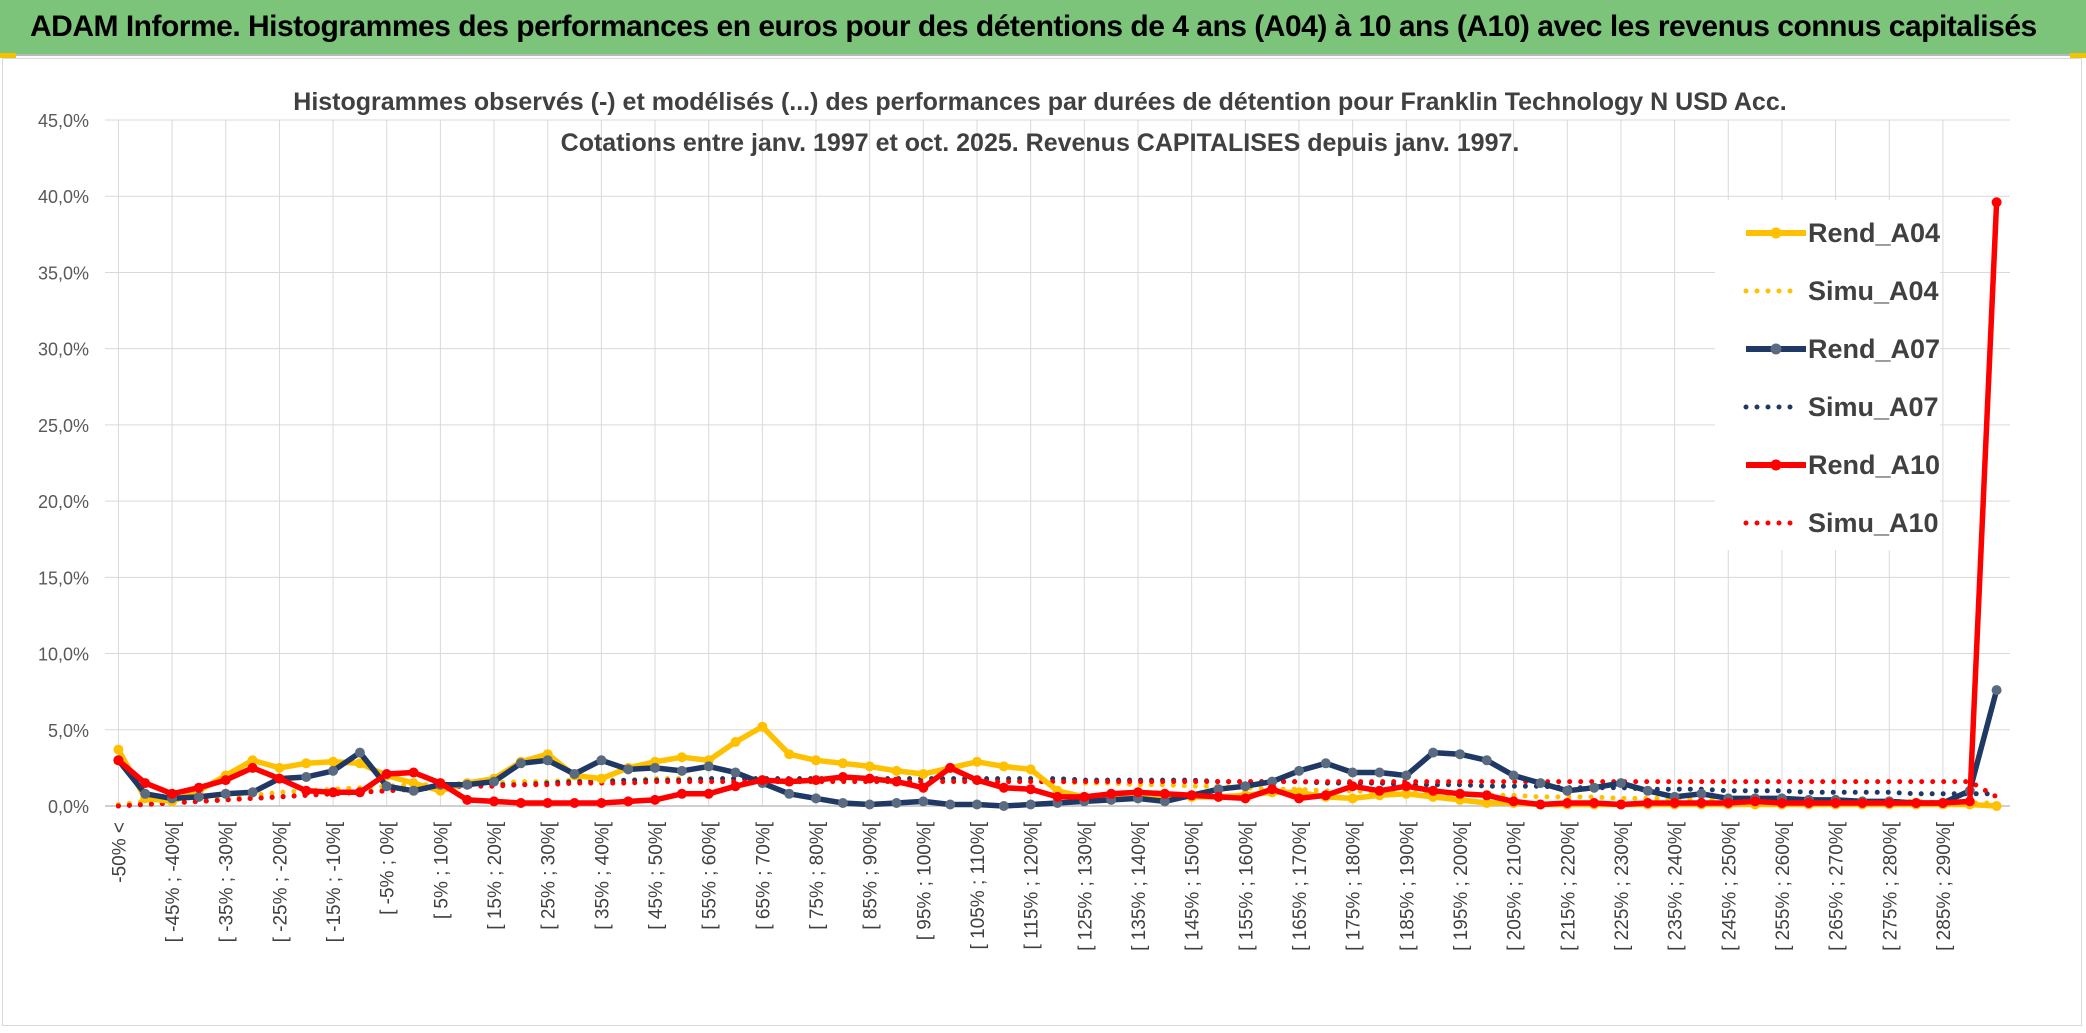  What do you see at coordinates (388, 868) in the screenshot?
I see `x-tick-label: [ -5% ; 0%[` at bounding box center [388, 868].